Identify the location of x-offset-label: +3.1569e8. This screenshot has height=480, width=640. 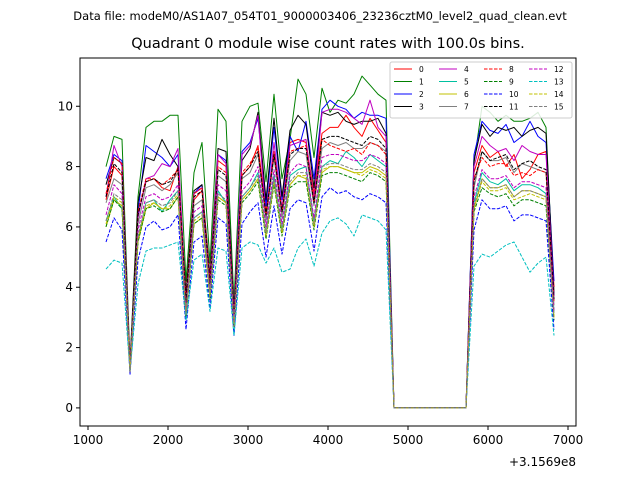
(542, 462).